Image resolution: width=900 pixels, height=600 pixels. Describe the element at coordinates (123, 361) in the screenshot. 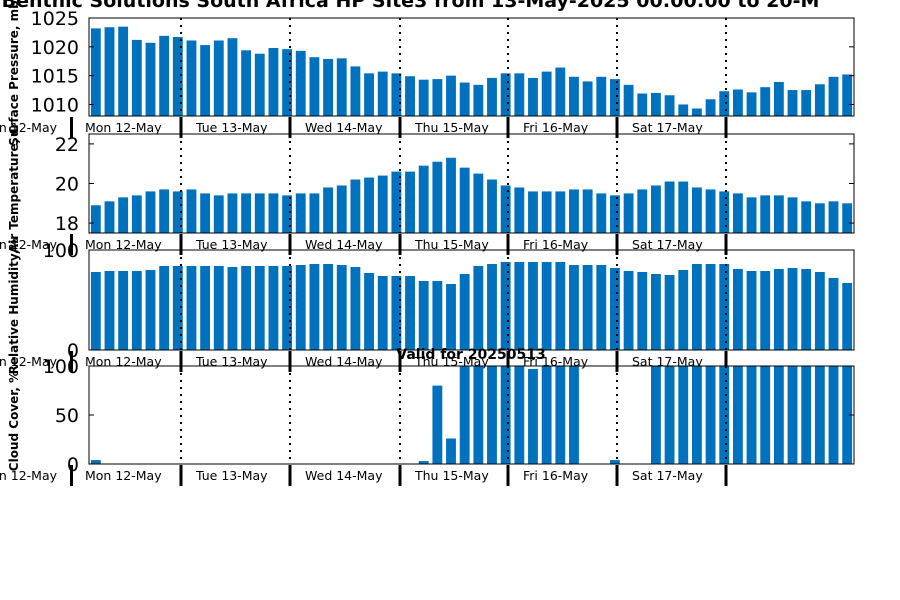

I see `x-tick-label: Mon 12-May` at that location.